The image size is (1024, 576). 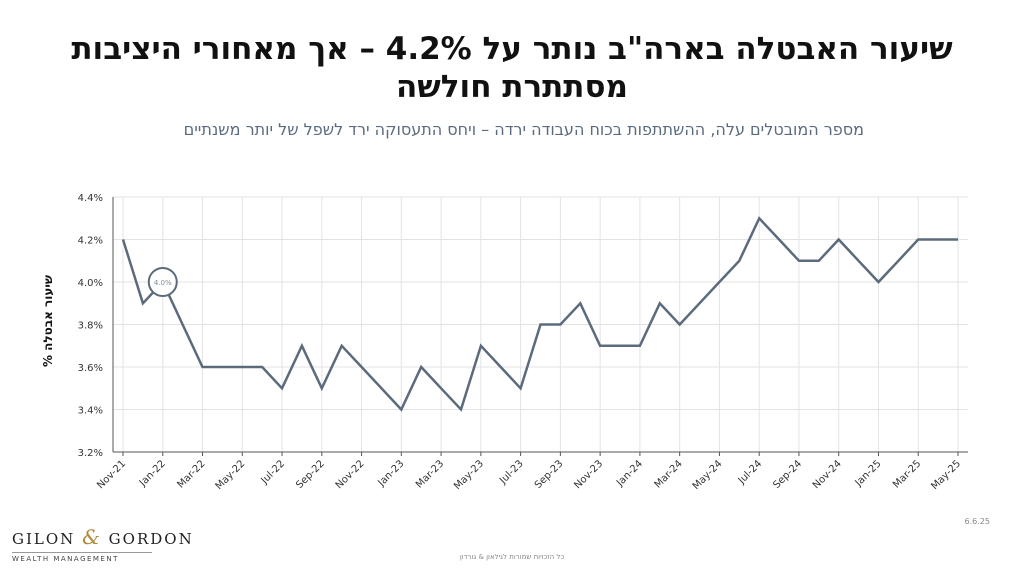 I want to click on x-tick-label: May-25, so click(x=946, y=475).